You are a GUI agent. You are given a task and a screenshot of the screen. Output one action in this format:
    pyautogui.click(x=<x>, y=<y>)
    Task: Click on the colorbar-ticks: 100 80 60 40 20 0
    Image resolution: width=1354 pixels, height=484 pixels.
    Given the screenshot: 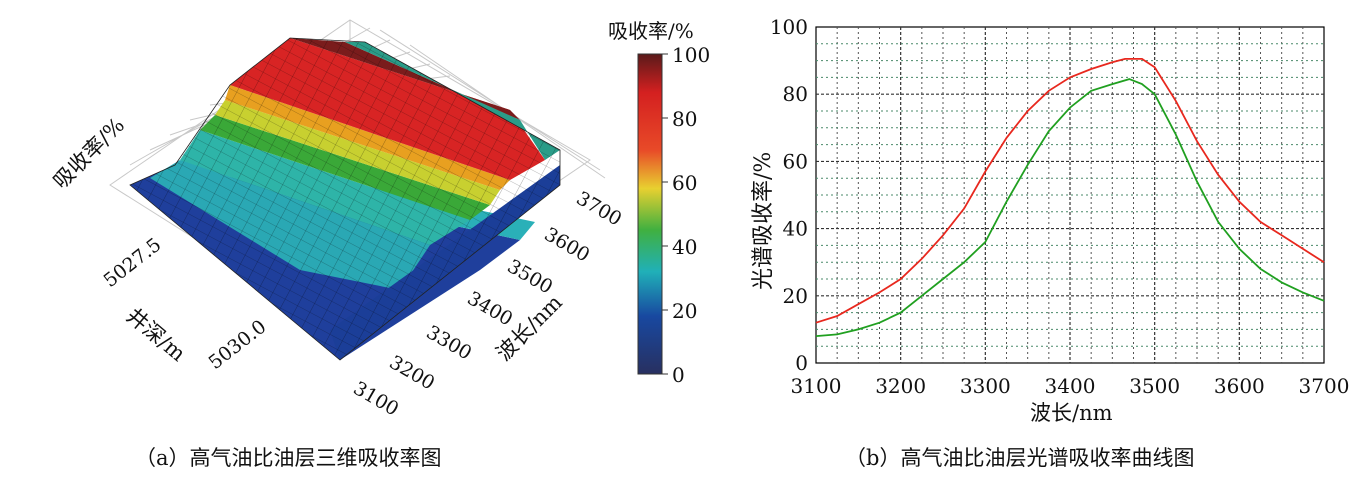 What is the action you would take?
    pyautogui.click(x=686, y=215)
    